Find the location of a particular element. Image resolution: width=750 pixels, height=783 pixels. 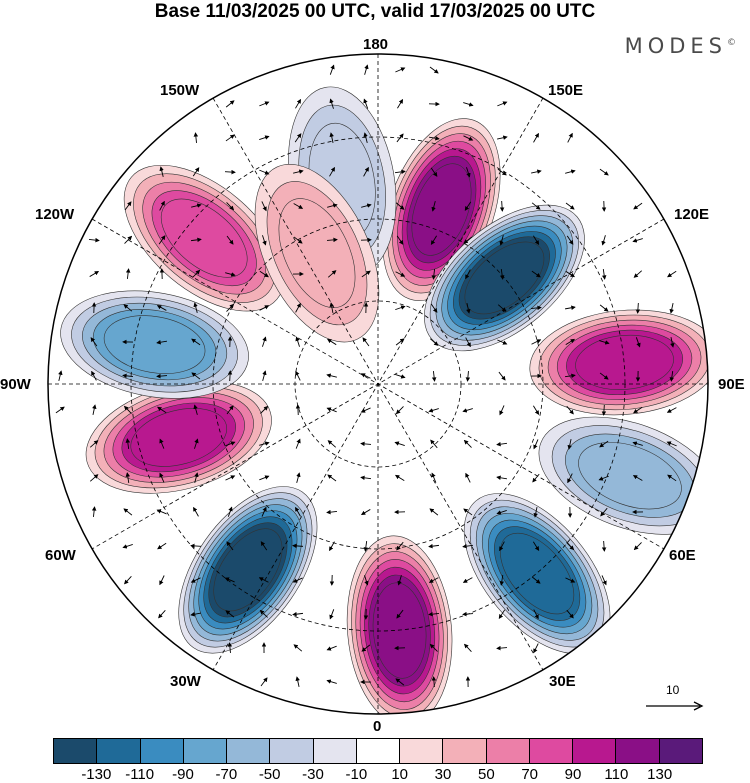

colorbar-tick-label: 70 is located at coordinates (529, 774).